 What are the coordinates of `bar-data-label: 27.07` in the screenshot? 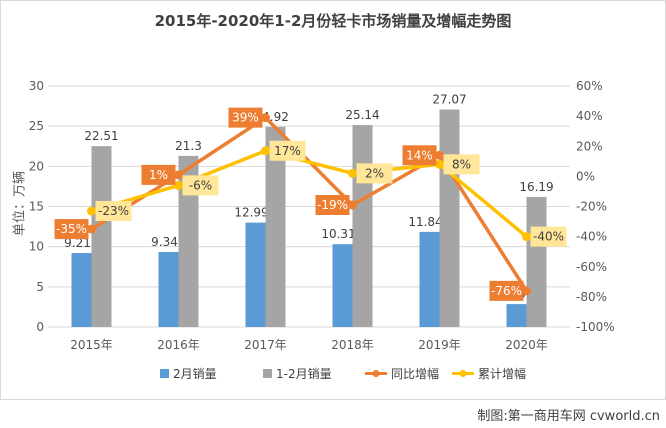 It's located at (449, 100).